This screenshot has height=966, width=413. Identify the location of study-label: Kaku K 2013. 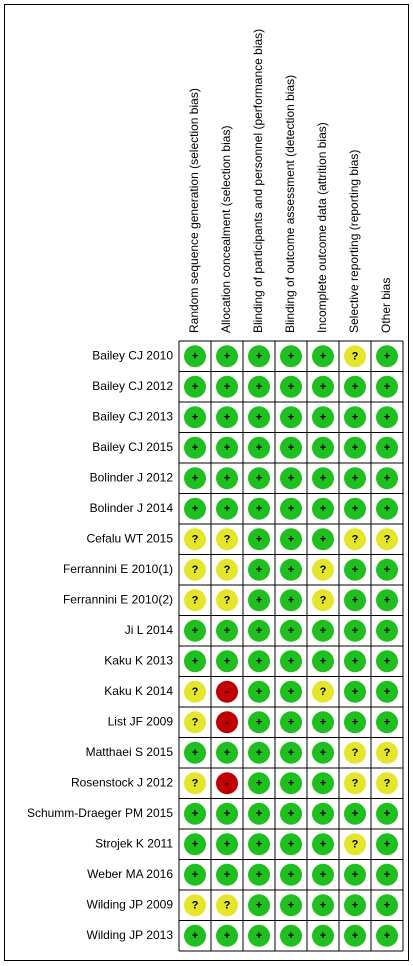
(138, 660).